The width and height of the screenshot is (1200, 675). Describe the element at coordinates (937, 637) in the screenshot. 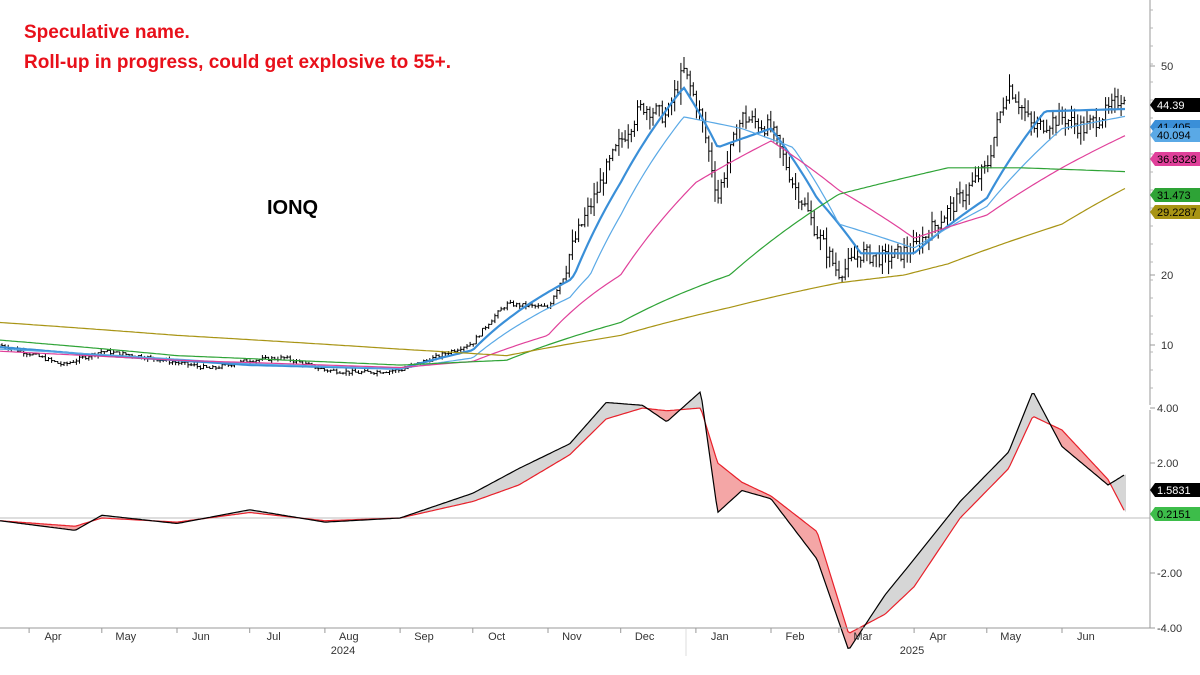

I see `x-month-label: Apr` at that location.